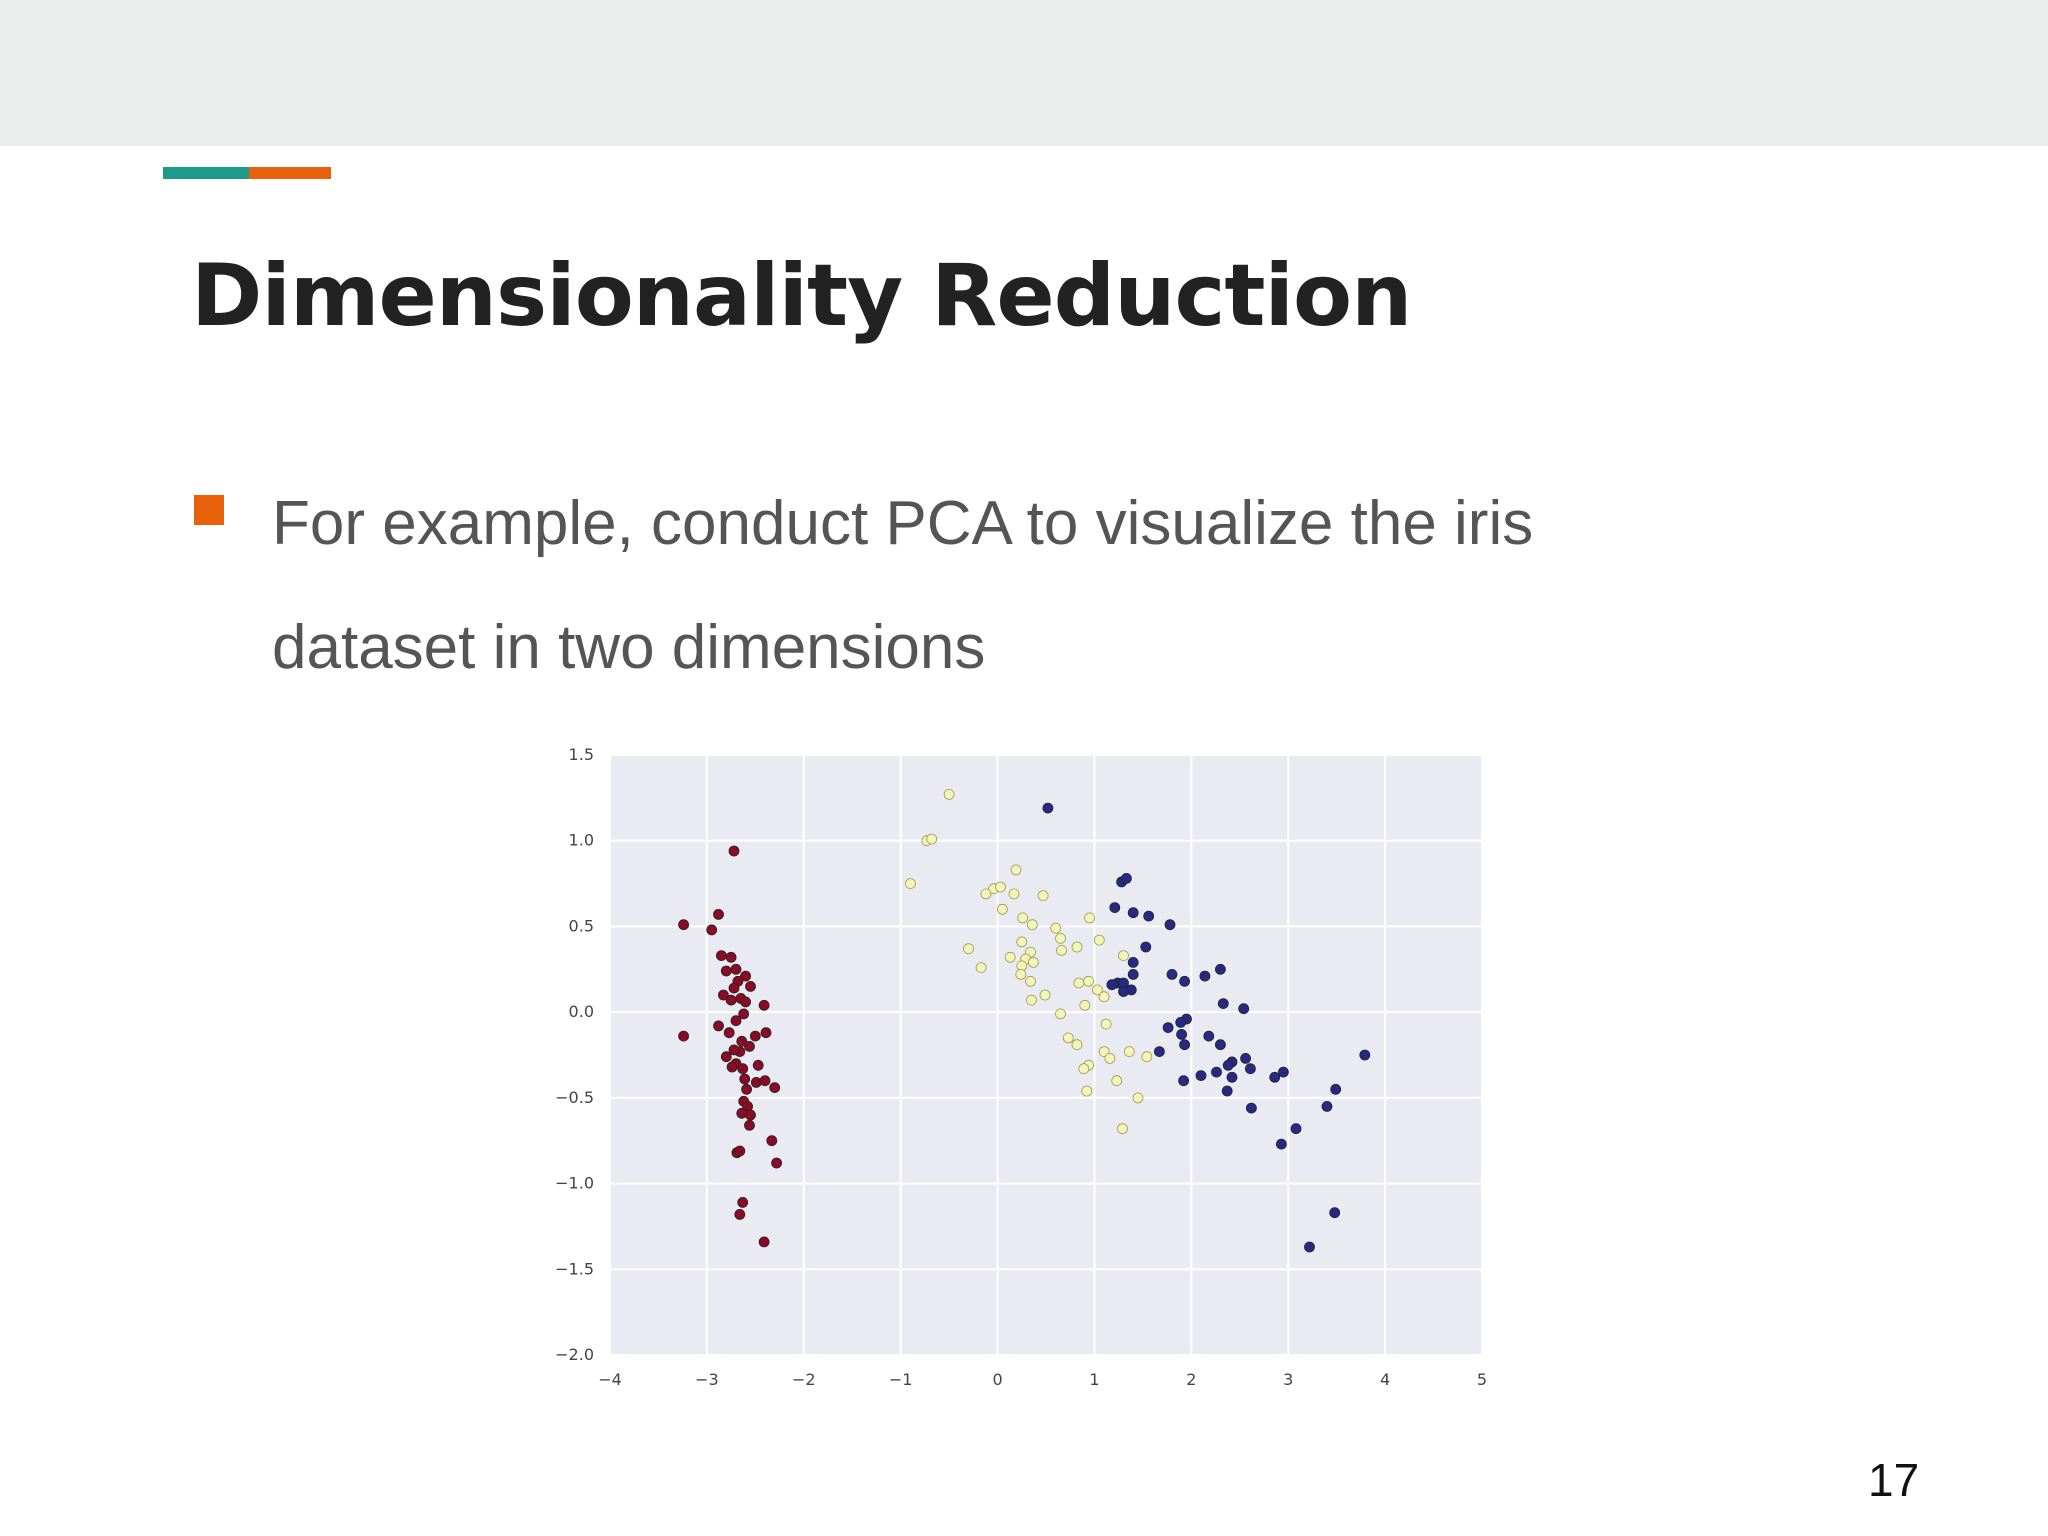 The width and height of the screenshot is (2048, 1536). What do you see at coordinates (1894, 1480) in the screenshot?
I see `page-number: 17` at bounding box center [1894, 1480].